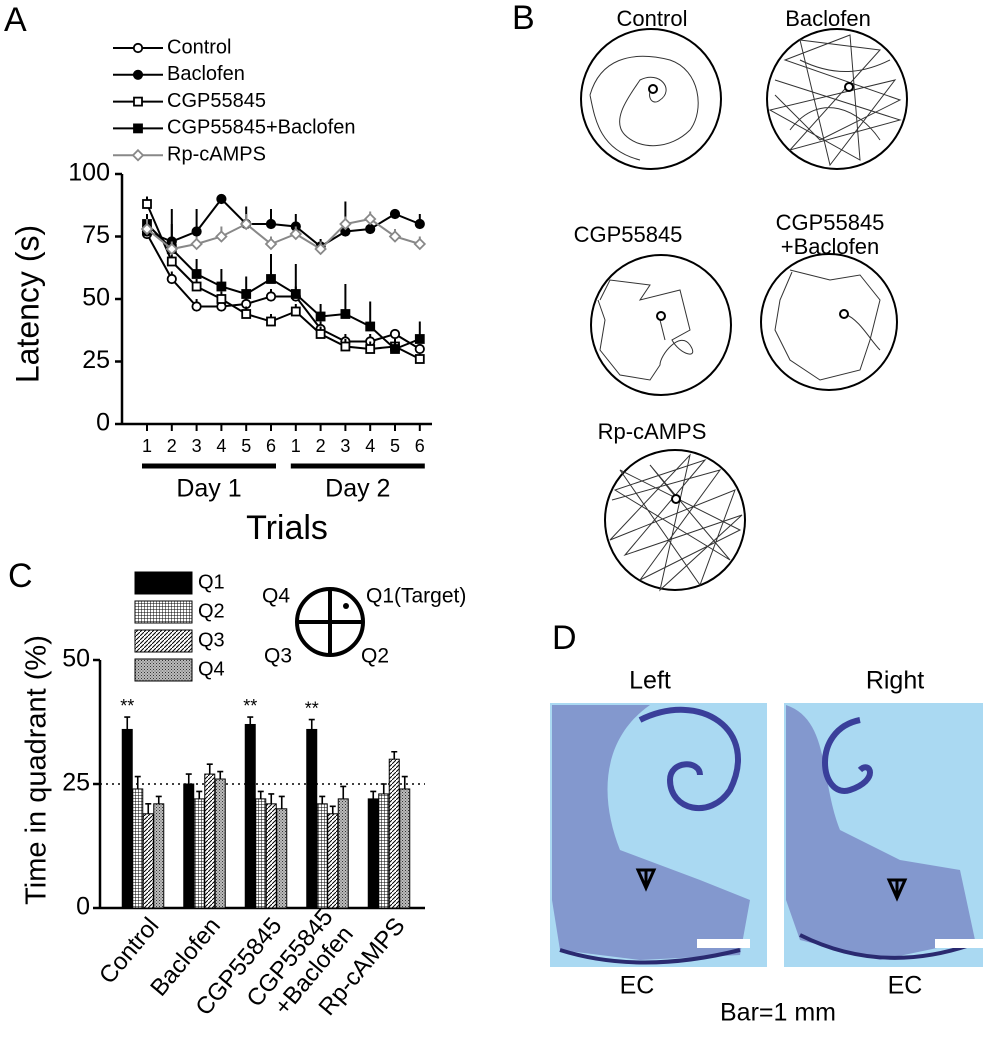 The width and height of the screenshot is (992, 1050). Describe the element at coordinates (276, 596) in the screenshot. I see `quadrant-label: Q4` at that location.